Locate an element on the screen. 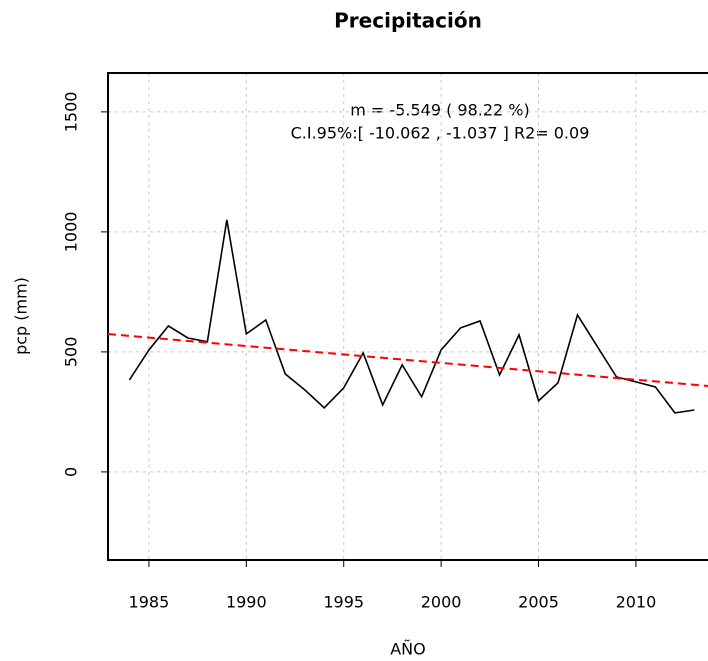  y-tick-label: 1500 is located at coordinates (71, 112).